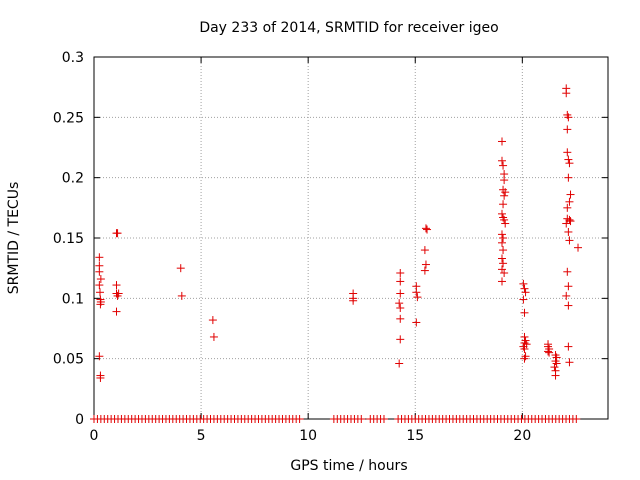 This screenshot has height=480, width=640. I want to click on y-tick-label: 0.05, so click(68, 360).